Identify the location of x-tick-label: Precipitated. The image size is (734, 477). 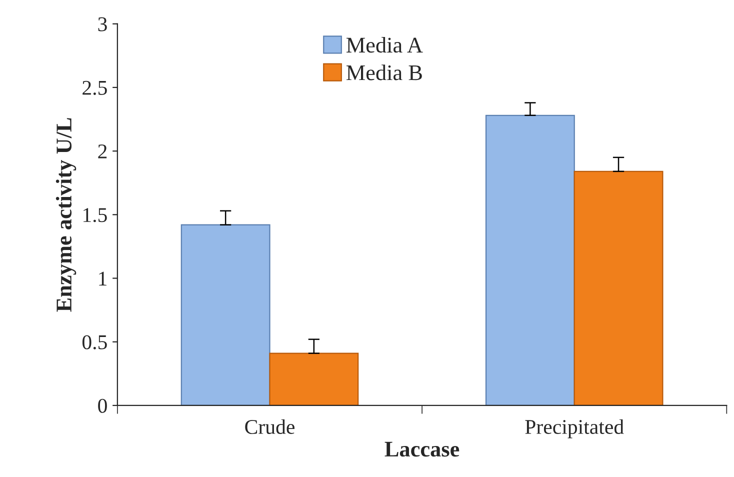
(574, 428).